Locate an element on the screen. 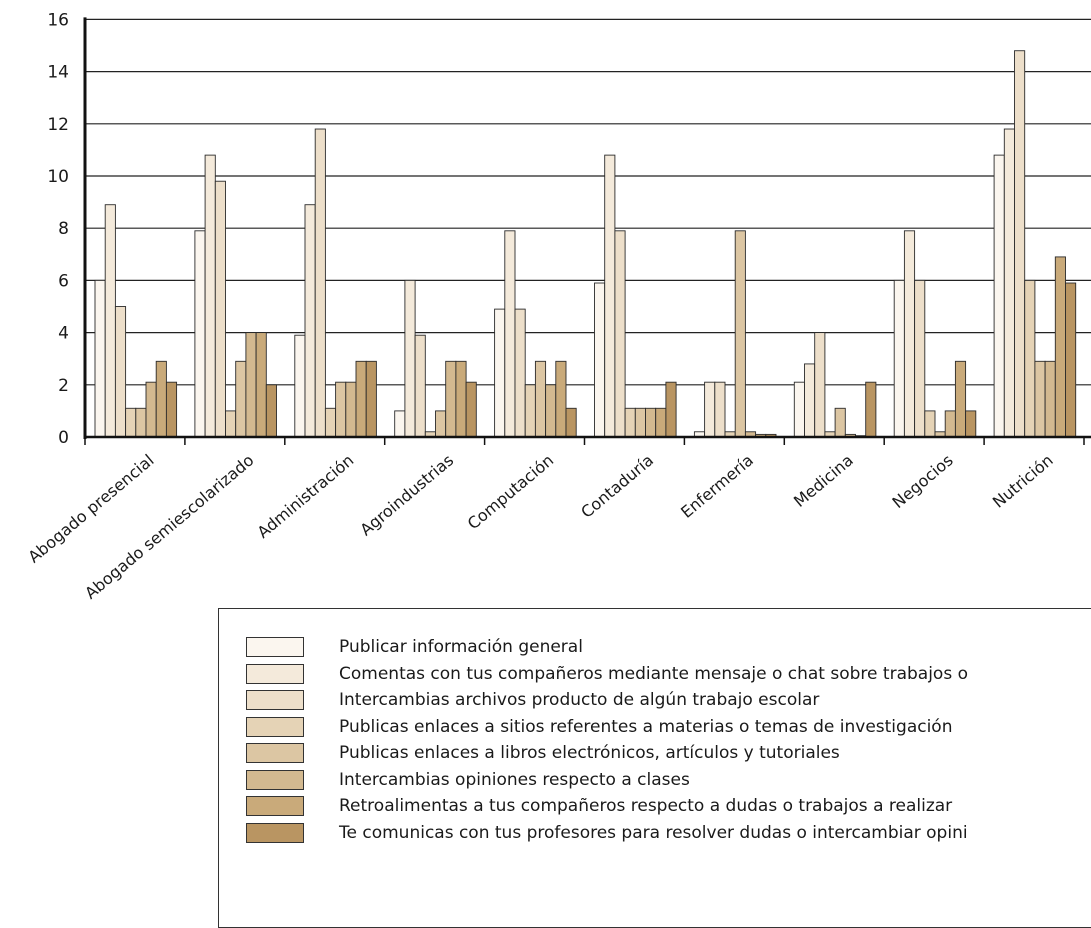  x-tick-label: Agroindustrias is located at coordinates (406, 495).